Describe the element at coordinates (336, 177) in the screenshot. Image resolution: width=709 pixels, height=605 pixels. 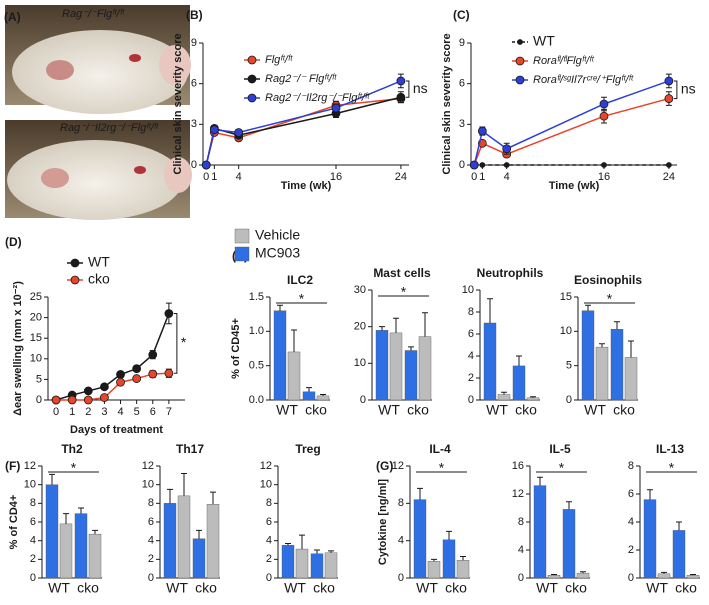
I see `x-tick-label: 16` at that location.